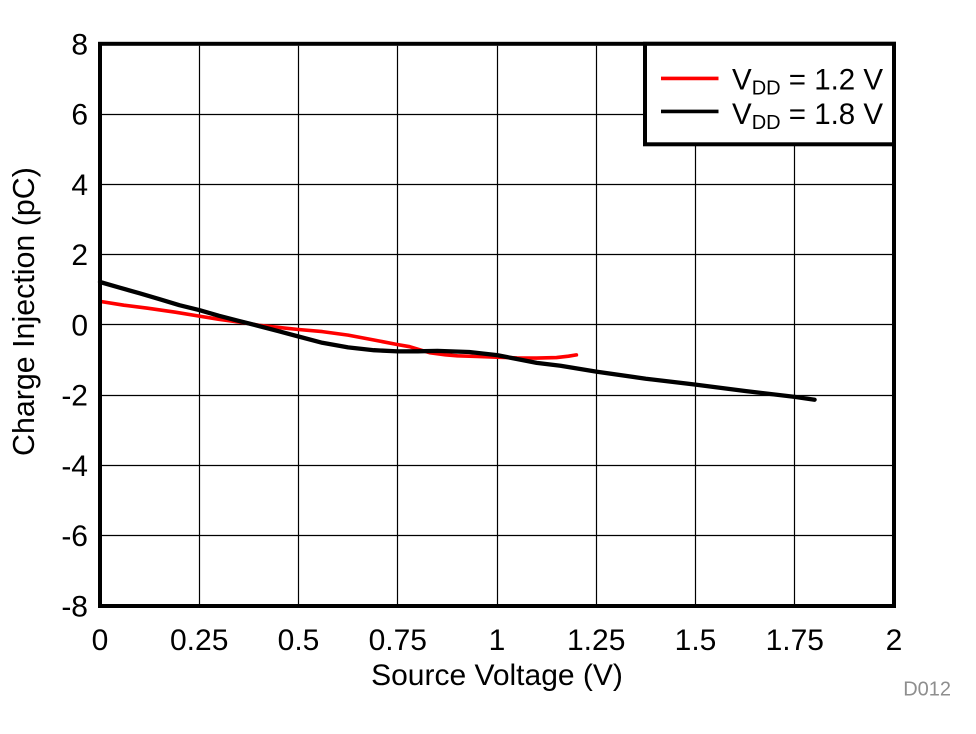  I want to click on svg-text: 1, so click(497, 640).